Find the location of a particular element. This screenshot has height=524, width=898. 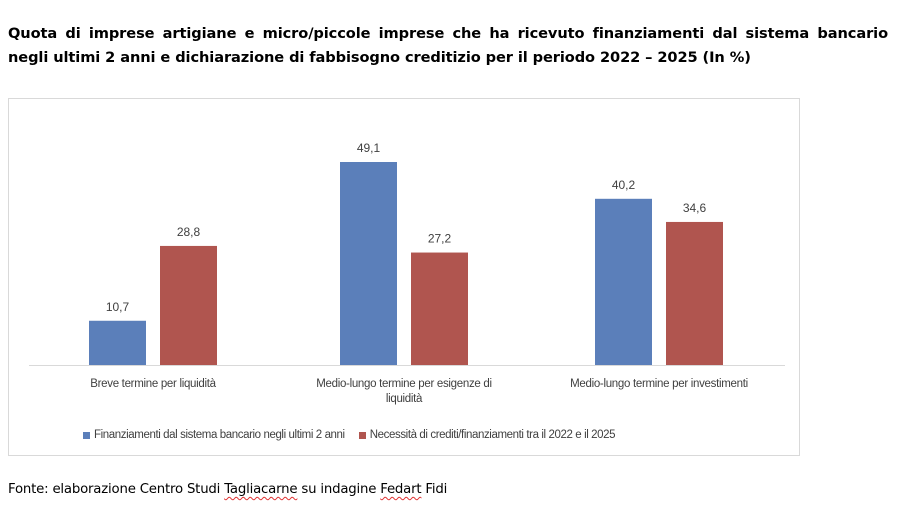

source-word-tagliacarne: Tagliacarne is located at coordinates (261, 489).